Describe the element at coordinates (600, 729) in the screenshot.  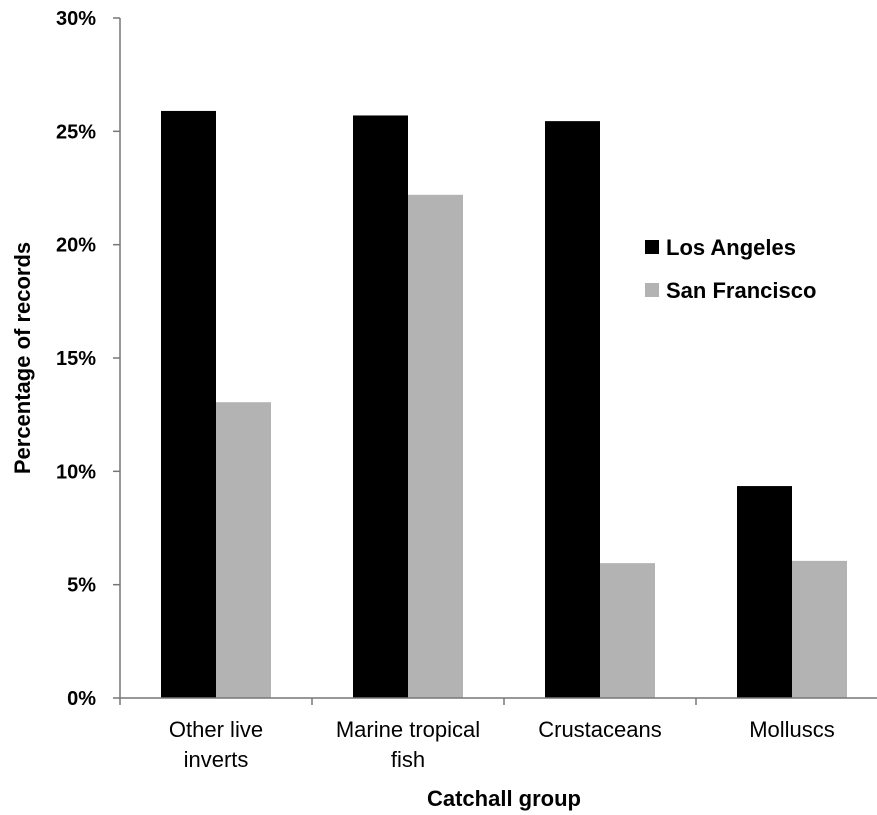
I see `x-category-label: Crustaceans` at that location.